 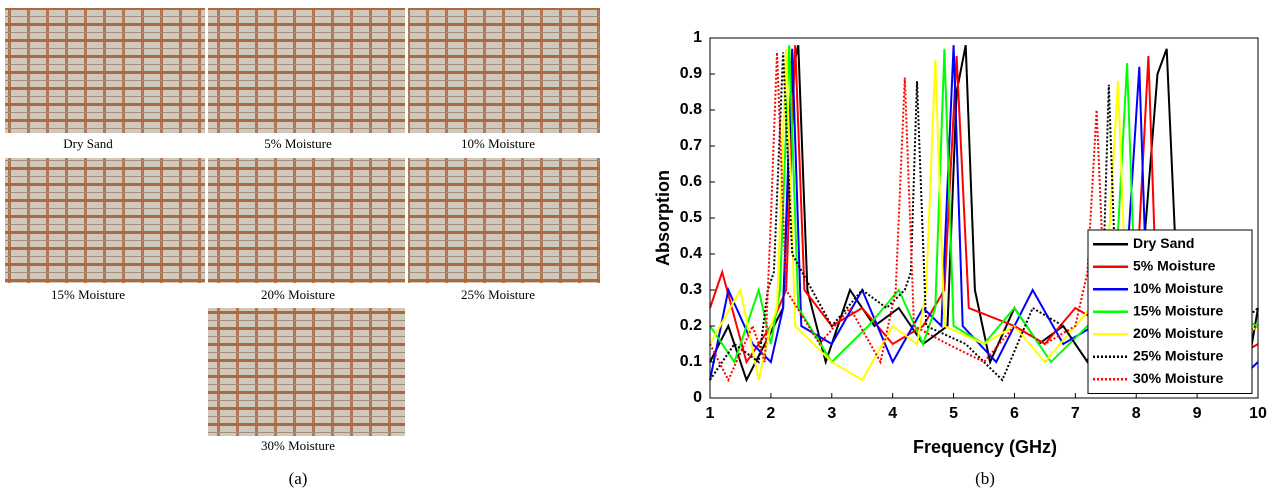 What do you see at coordinates (691, 217) in the screenshot?
I see `y-tick-label: 0.5` at bounding box center [691, 217].